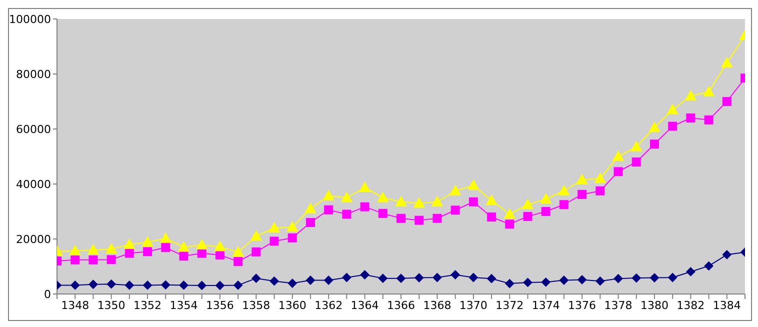 The image size is (758, 327). What do you see at coordinates (111, 305) in the screenshot?
I see `x-tick-label: 1350` at bounding box center [111, 305].